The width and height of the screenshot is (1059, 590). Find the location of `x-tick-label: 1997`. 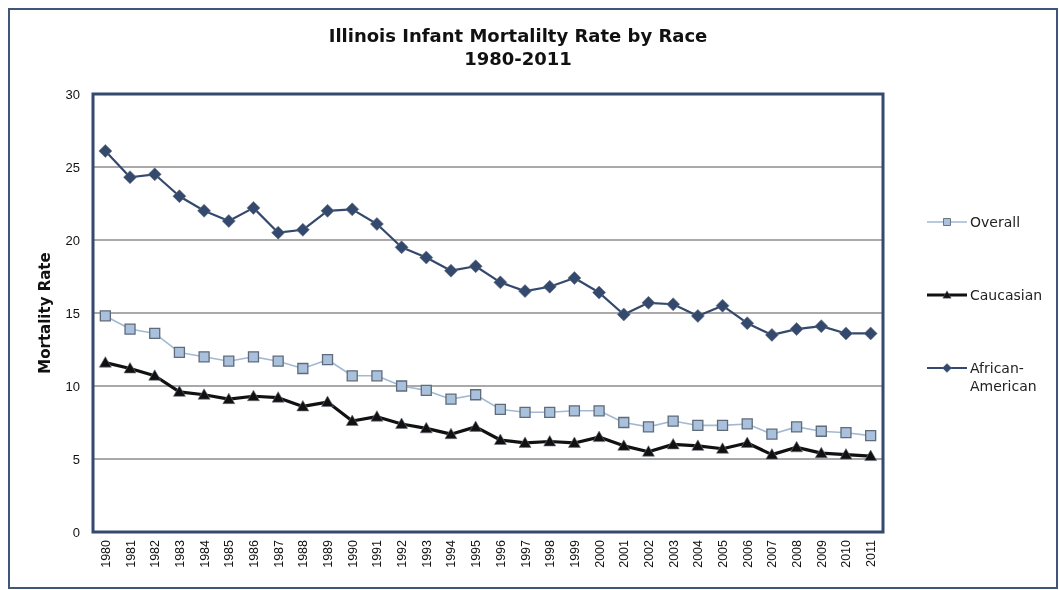

x-tick-label: 1997 is located at coordinates (525, 553).